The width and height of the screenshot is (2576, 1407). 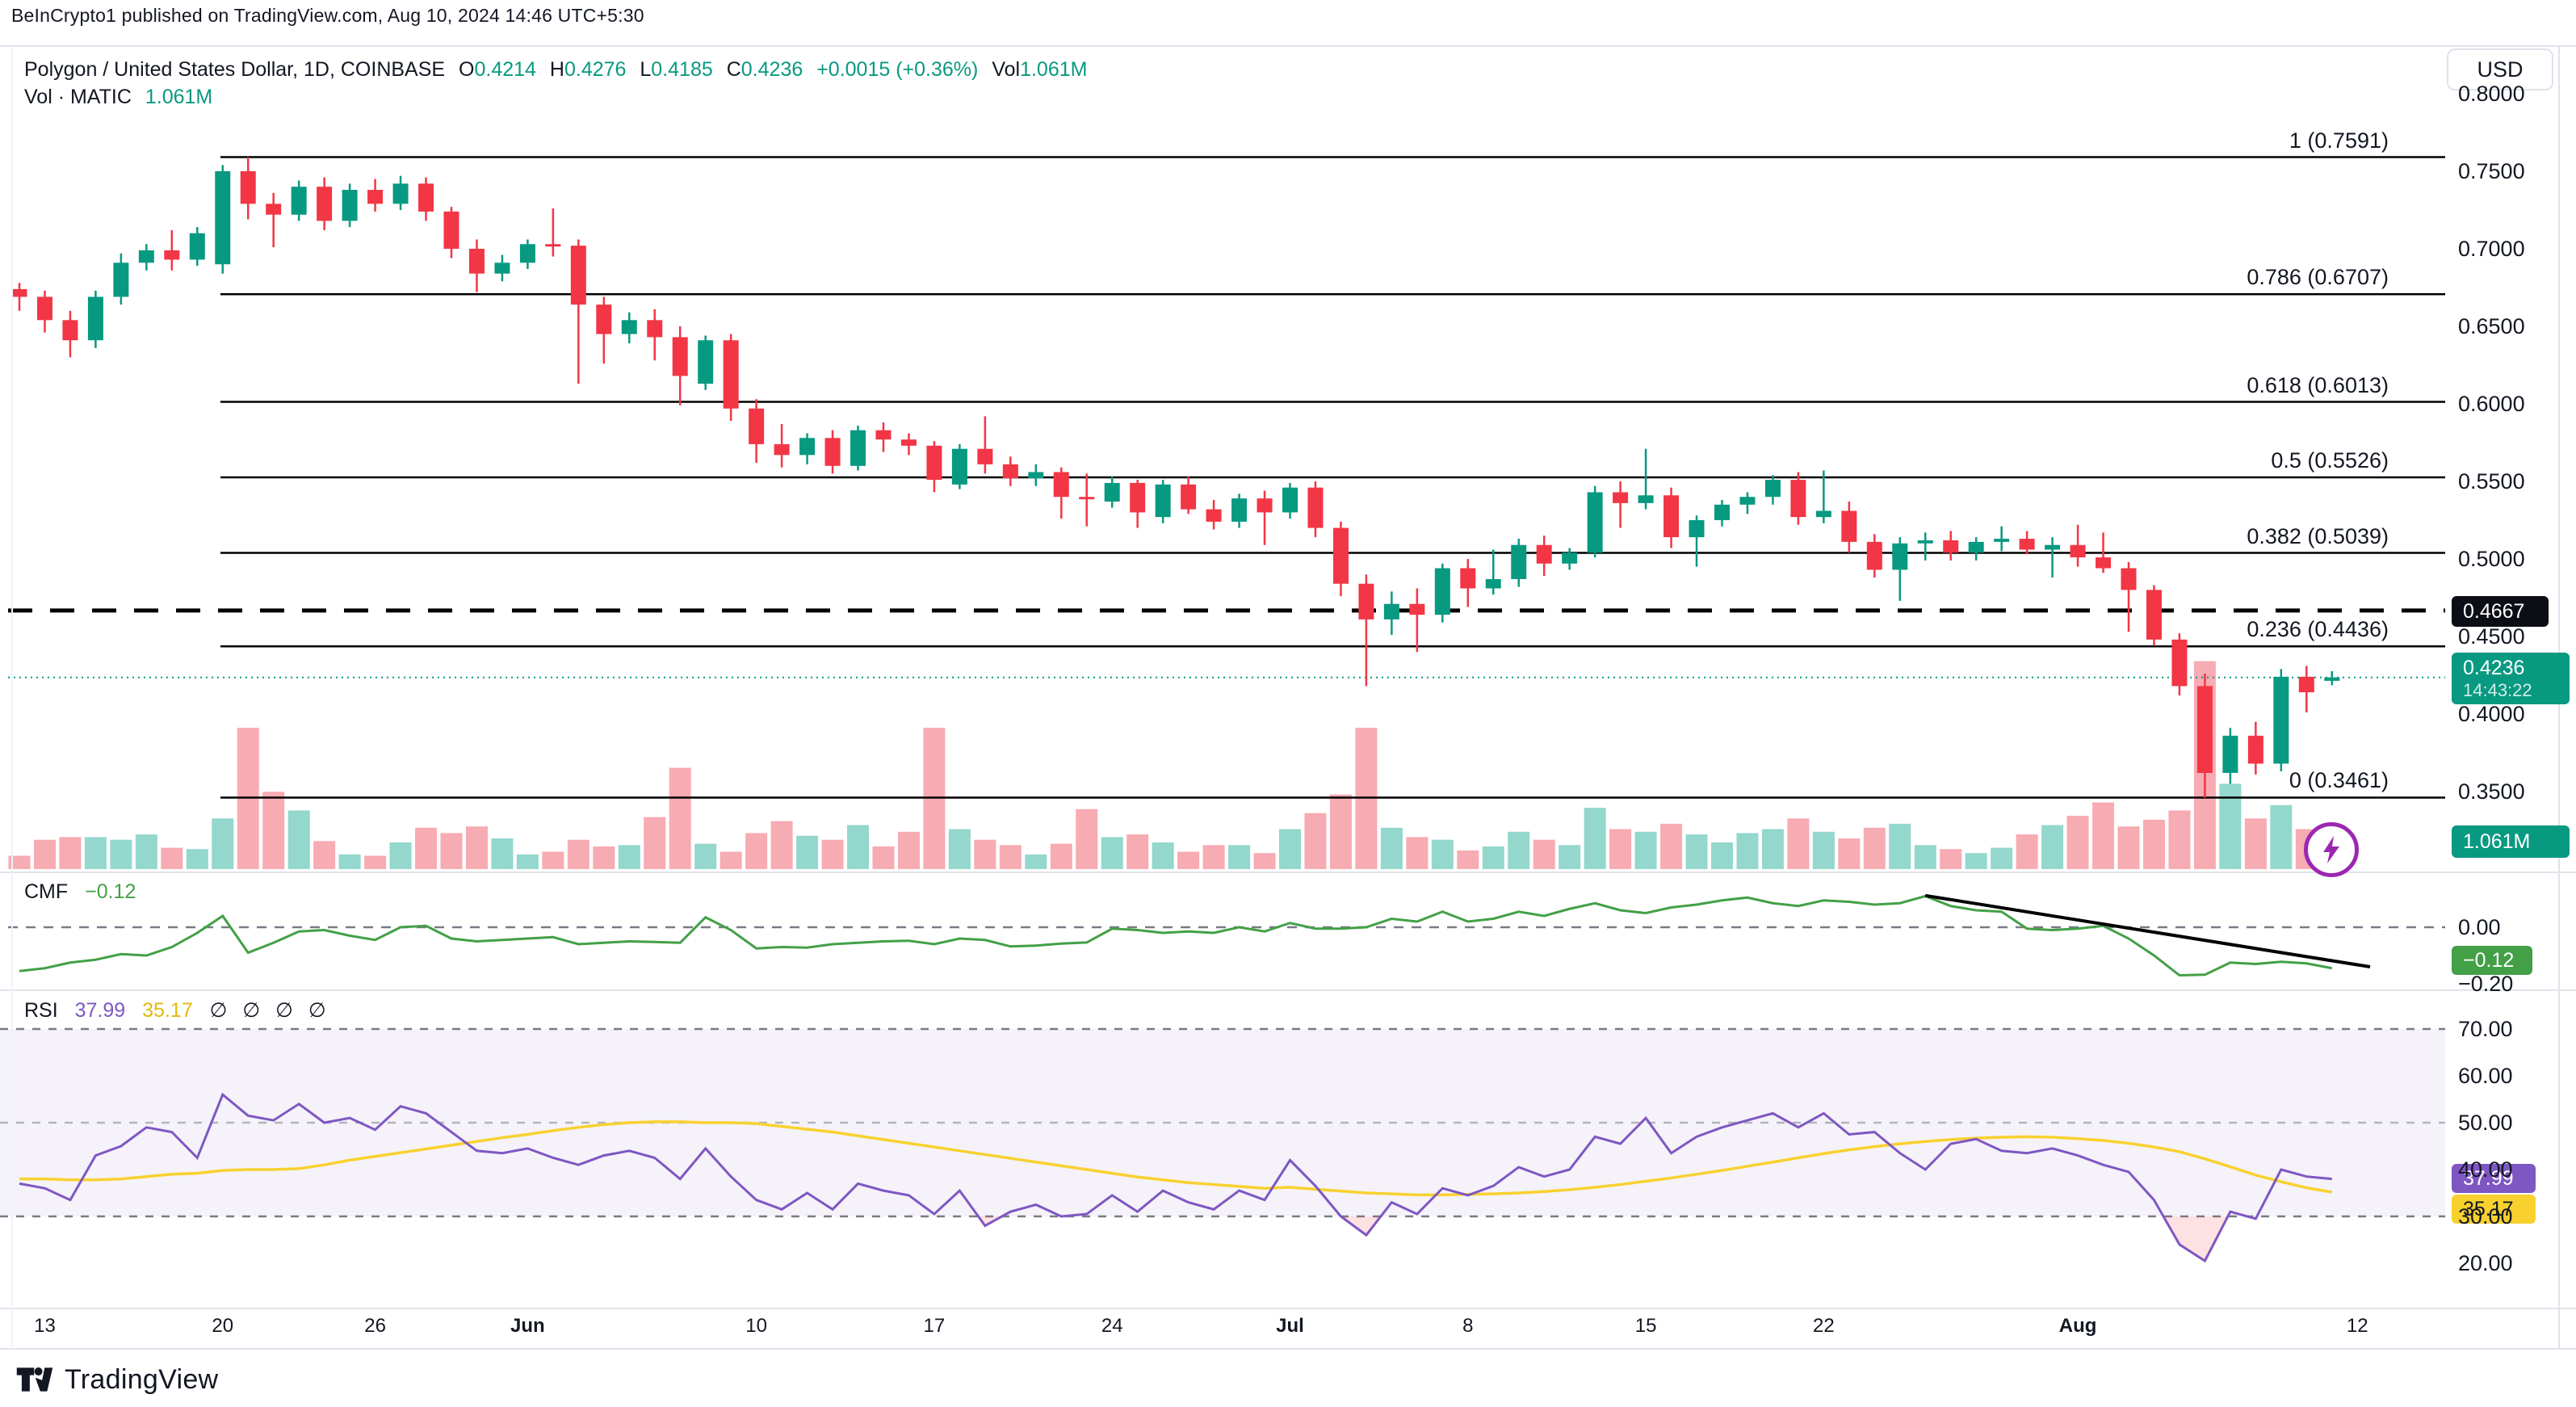 I want to click on time-axis-label: Jul, so click(x=1290, y=1326).